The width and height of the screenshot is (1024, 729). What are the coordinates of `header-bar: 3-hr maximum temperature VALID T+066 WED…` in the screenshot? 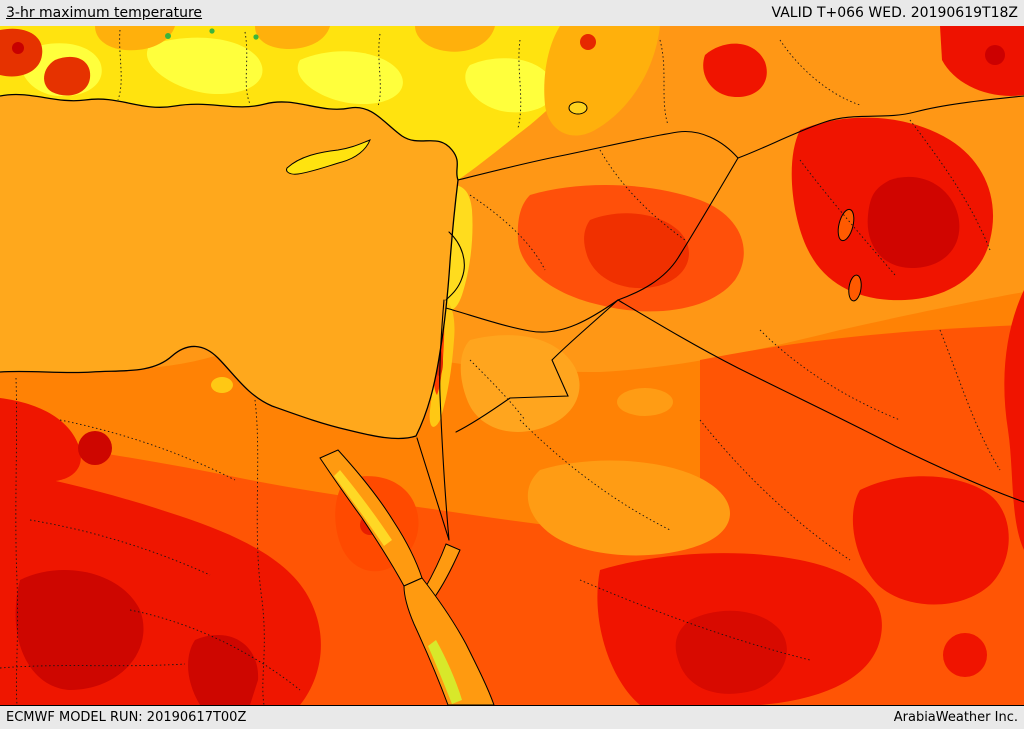 It's located at (512, 13).